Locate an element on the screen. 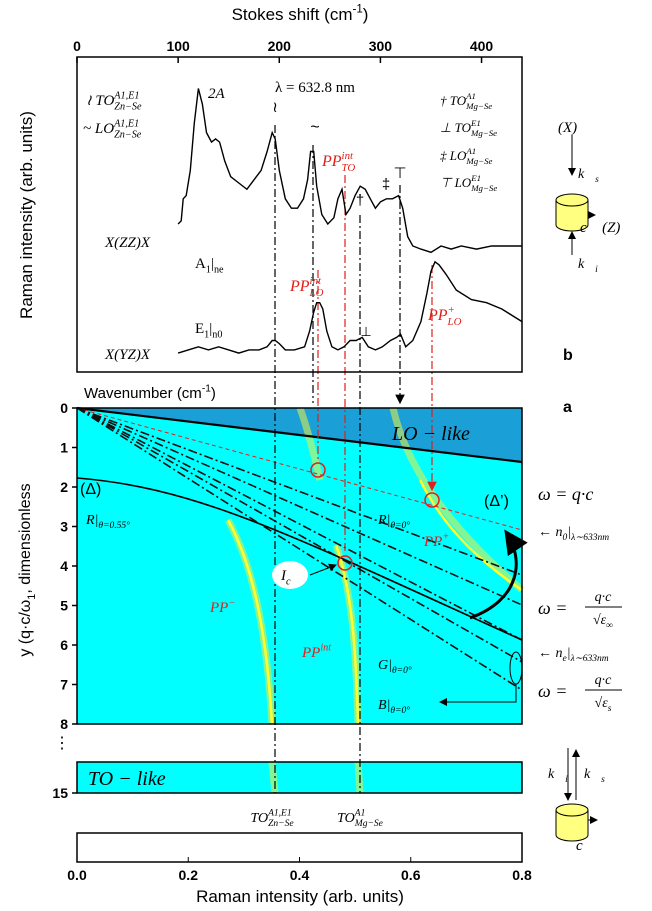 The height and width of the screenshot is (911, 652). text-part: n0 is located at coordinates (217, 335).